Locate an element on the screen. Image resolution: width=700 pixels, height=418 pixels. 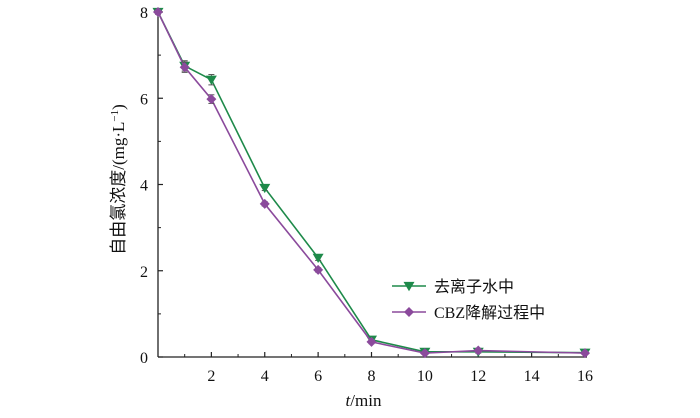
y-axis-title-close: ) is located at coordinates (118, 107).